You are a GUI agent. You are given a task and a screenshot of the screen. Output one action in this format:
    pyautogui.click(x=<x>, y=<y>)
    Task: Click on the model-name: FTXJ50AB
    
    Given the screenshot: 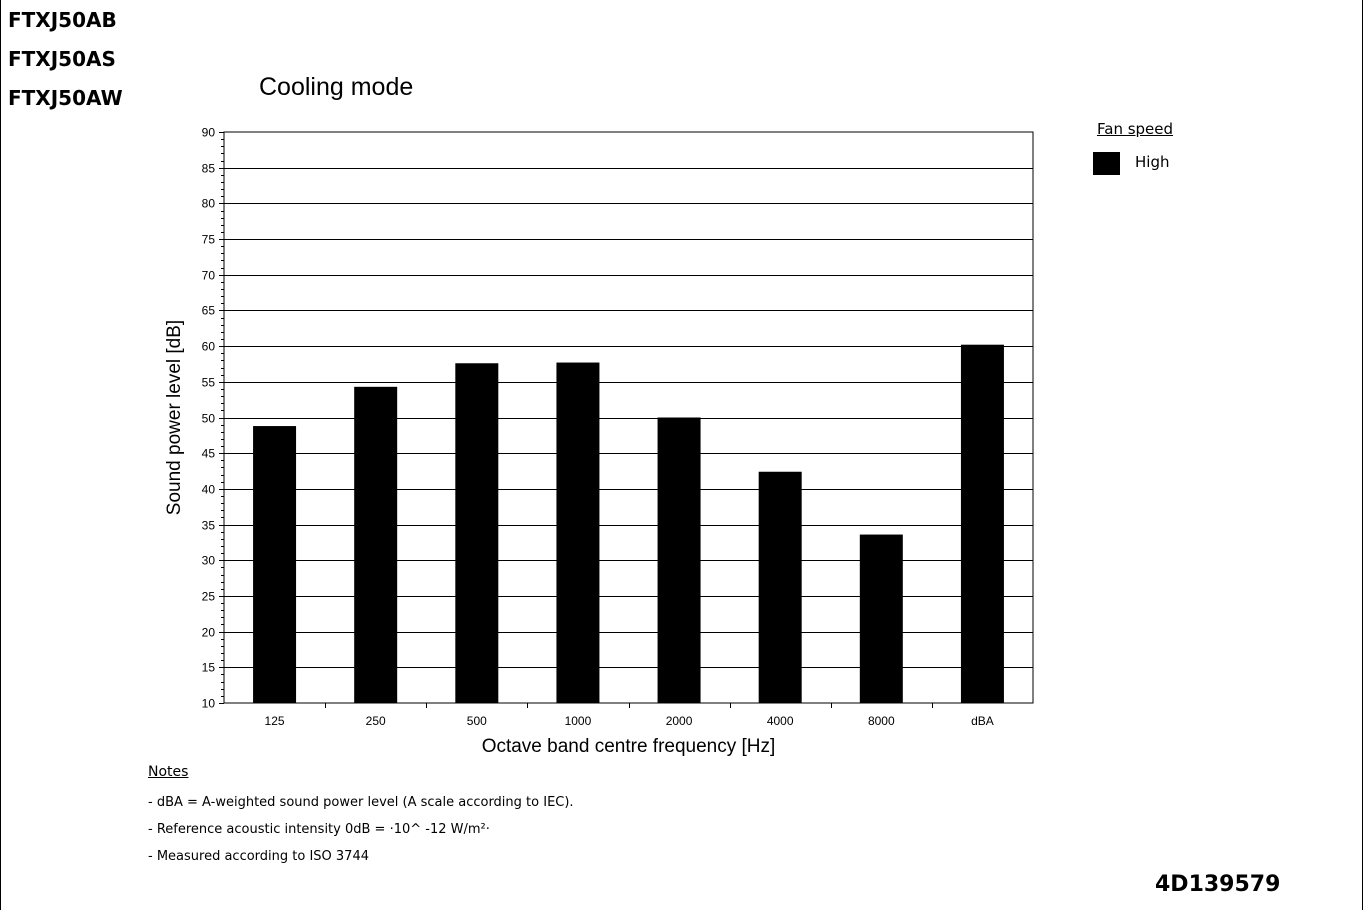 What is the action you would take?
    pyautogui.click(x=62, y=20)
    